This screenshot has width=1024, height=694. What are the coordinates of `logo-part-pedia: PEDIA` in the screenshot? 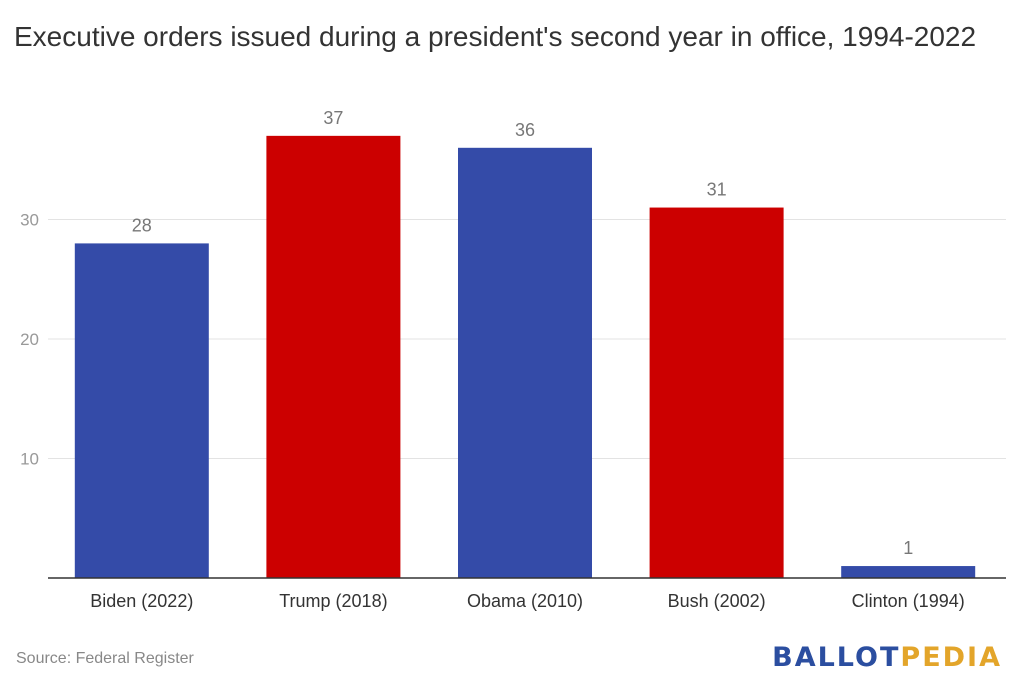 It's located at (951, 657).